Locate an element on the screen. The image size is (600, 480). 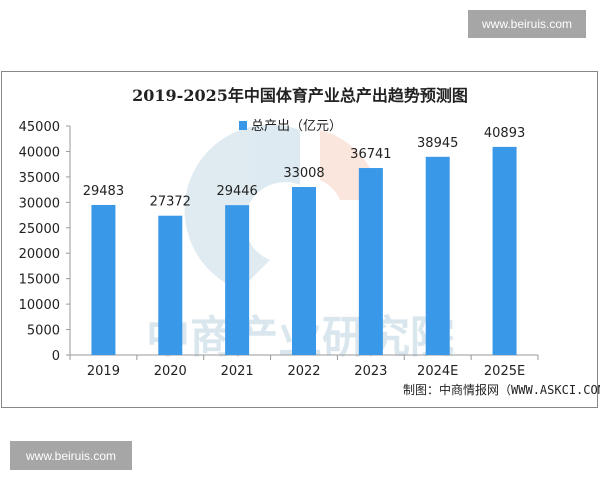
y-tick-label: 5000 is located at coordinates (43, 331).